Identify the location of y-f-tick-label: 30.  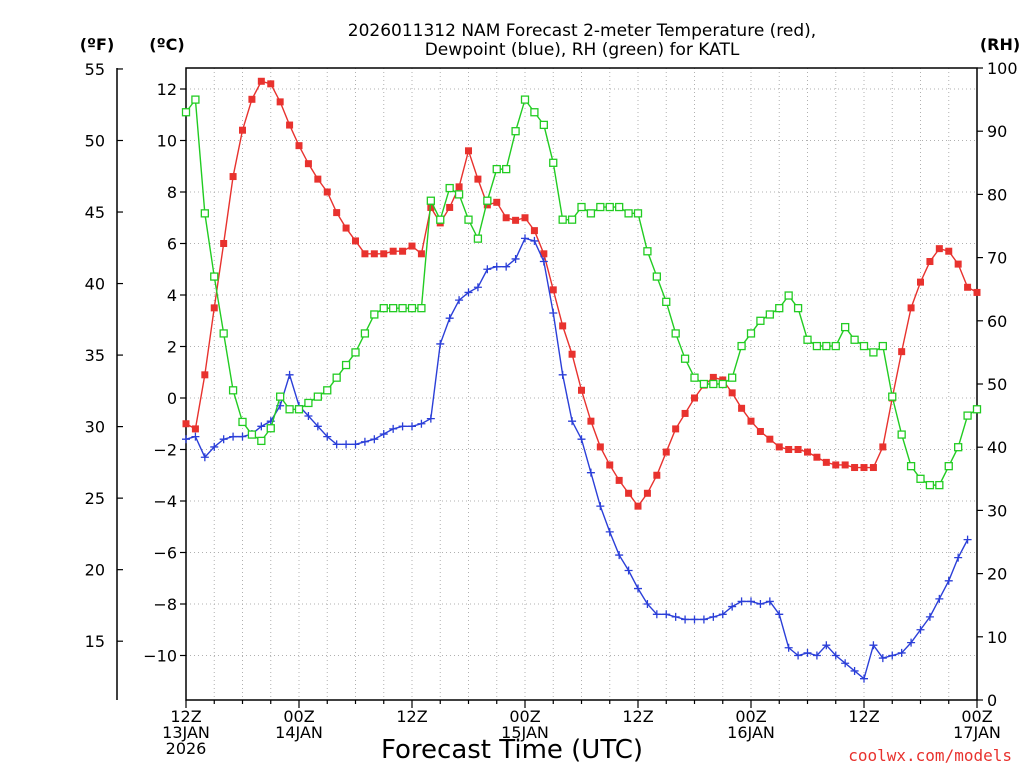
(95, 427).